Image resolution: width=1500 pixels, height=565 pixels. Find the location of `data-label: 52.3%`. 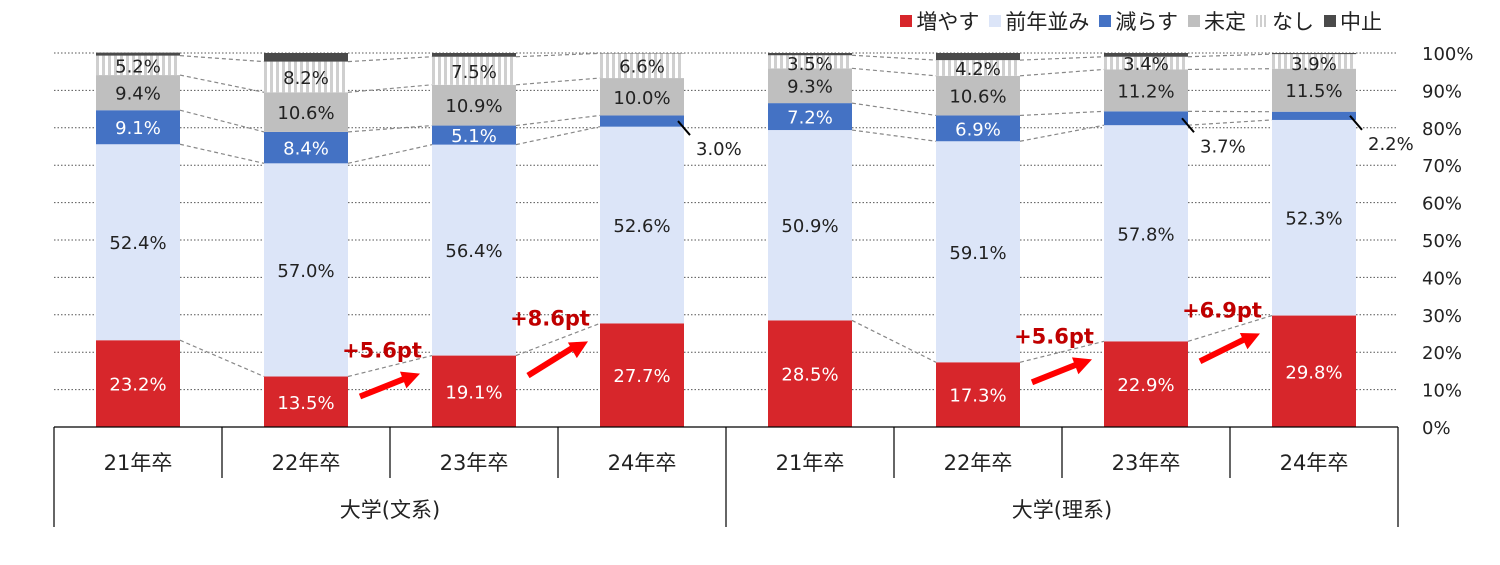

data-label: 52.3% is located at coordinates (1313, 219).